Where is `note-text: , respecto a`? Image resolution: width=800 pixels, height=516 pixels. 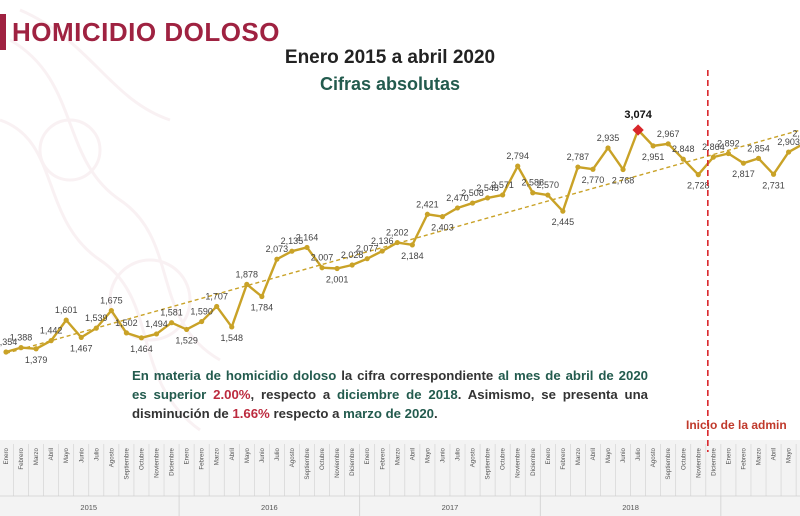 note-text: , respecto a is located at coordinates (294, 394).